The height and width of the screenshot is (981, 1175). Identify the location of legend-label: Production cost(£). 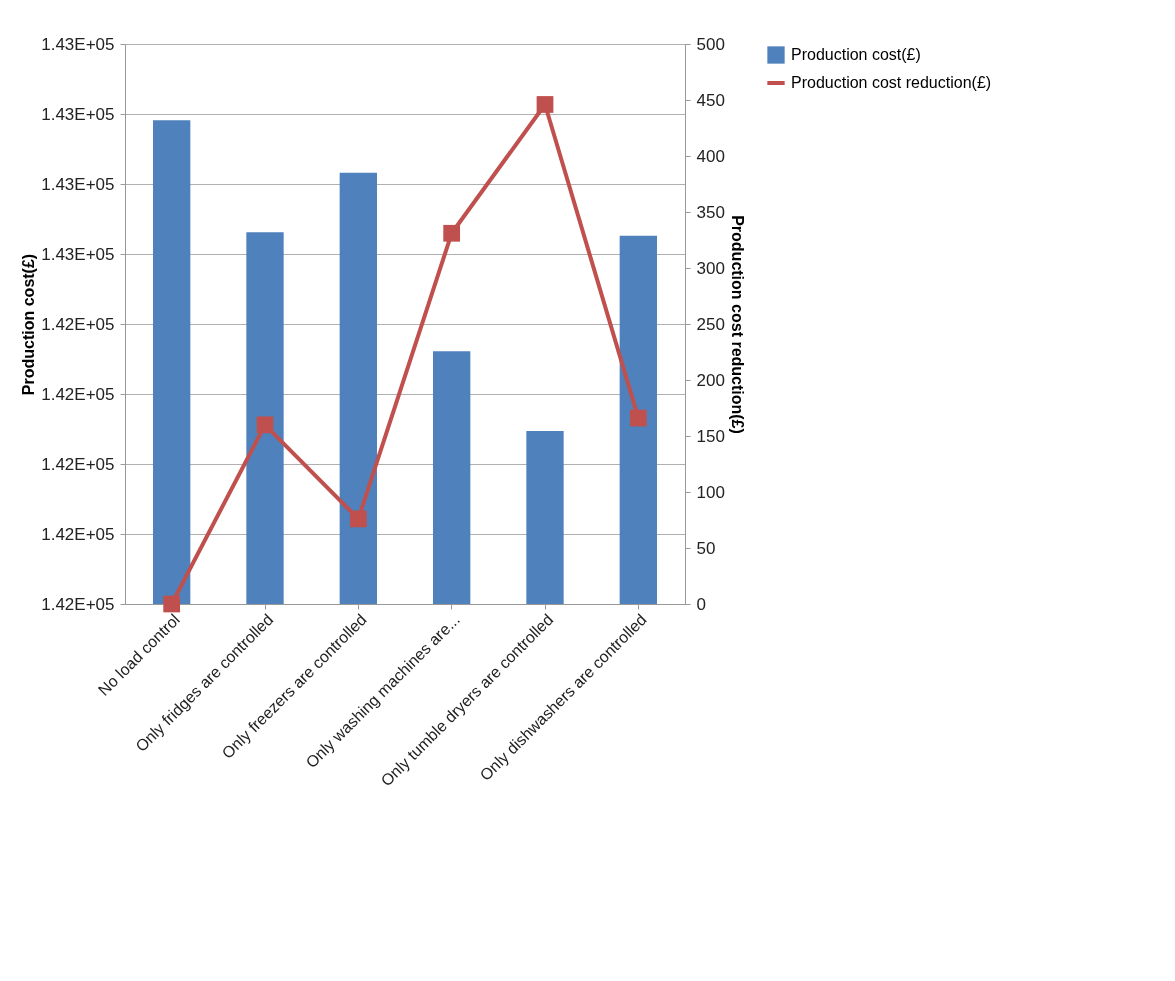
(856, 54).